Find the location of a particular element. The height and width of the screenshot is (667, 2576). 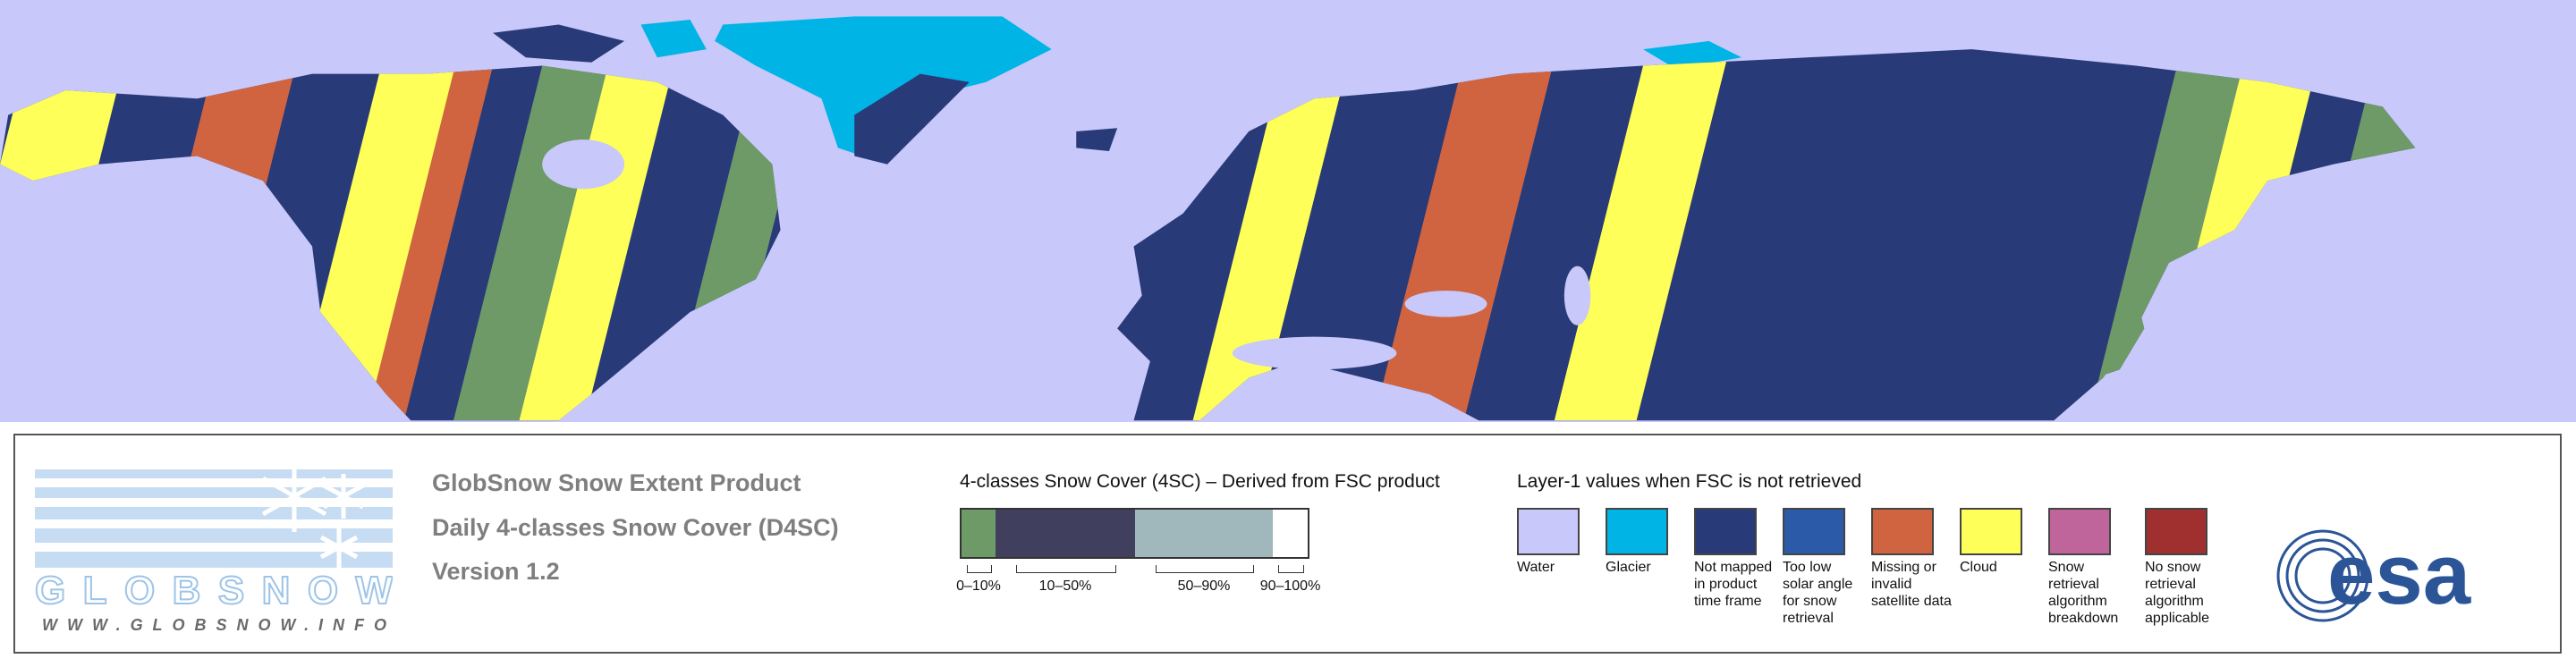

snow-cover-bar is located at coordinates (1134, 533).